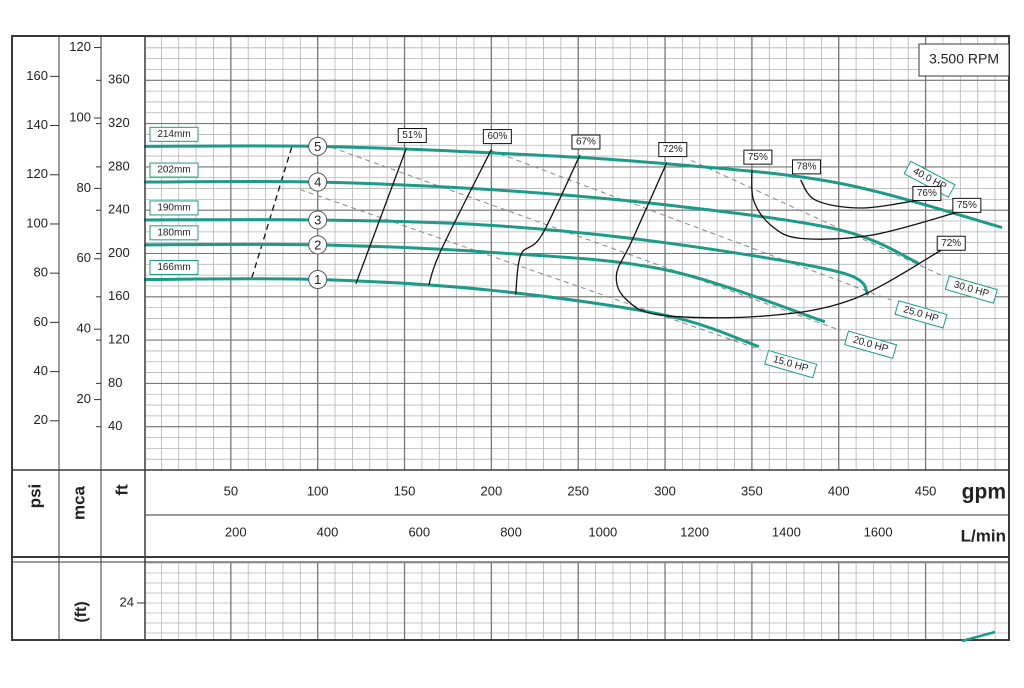 Image resolution: width=1024 pixels, height=688 pixels. Describe the element at coordinates (871, 344) in the screenshot. I see `power-label: 20.0 HP` at that location.